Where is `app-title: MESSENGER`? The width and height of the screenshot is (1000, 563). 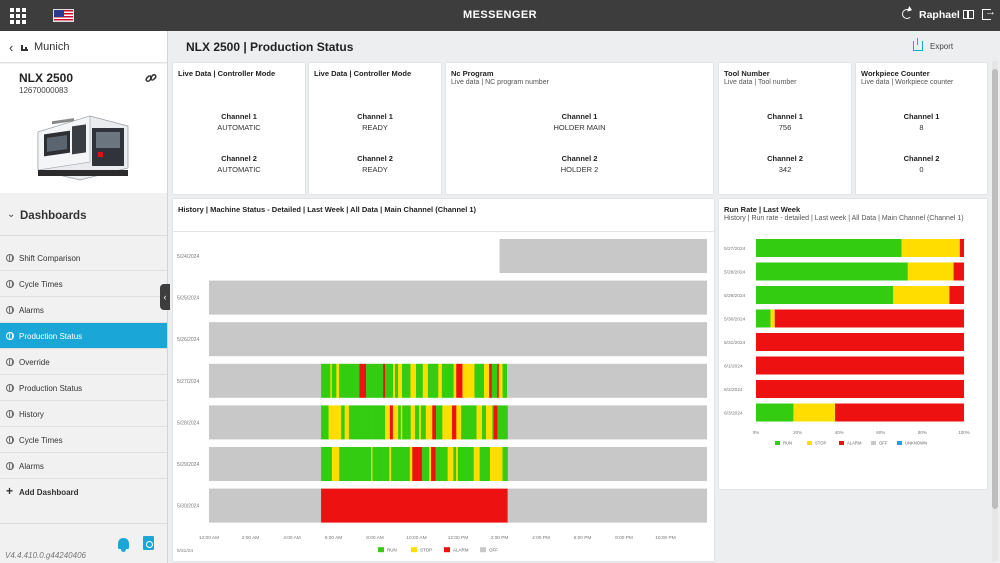 app-title: MESSENGER is located at coordinates (500, 15).